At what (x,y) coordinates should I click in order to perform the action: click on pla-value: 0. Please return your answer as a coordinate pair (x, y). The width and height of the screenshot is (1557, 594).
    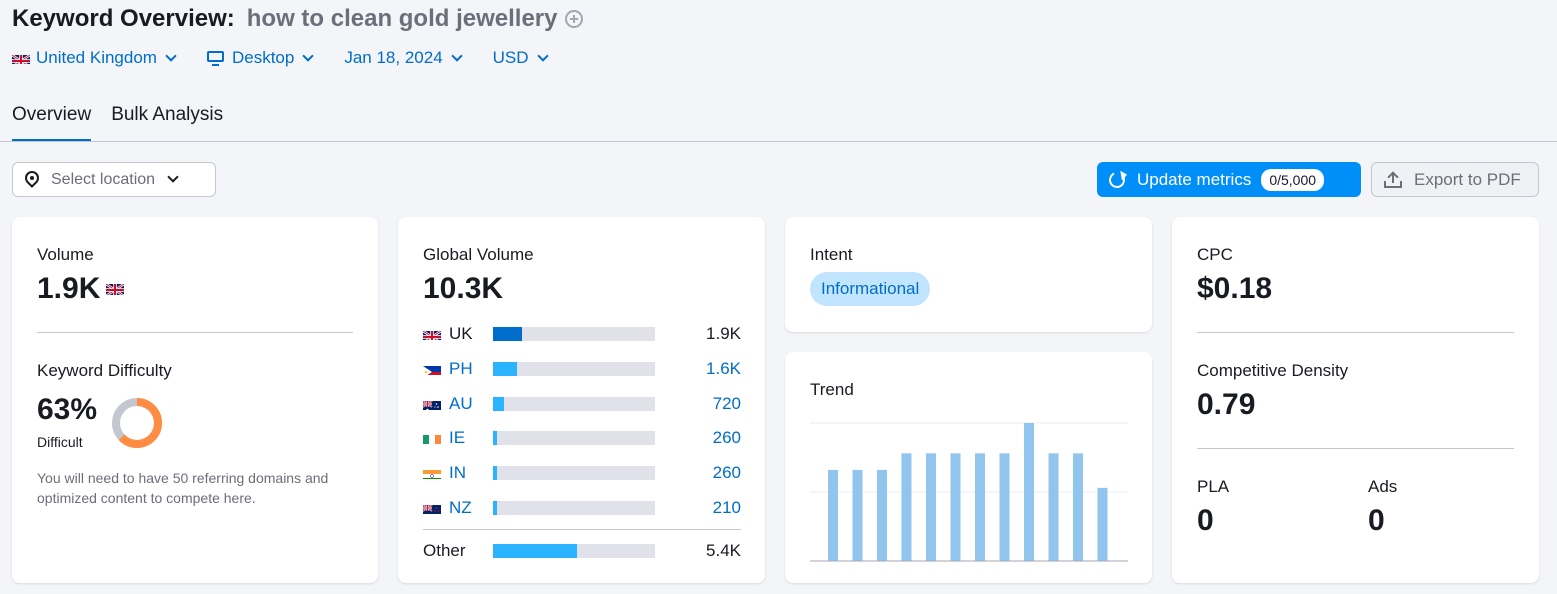
    Looking at the image, I should click on (1205, 520).